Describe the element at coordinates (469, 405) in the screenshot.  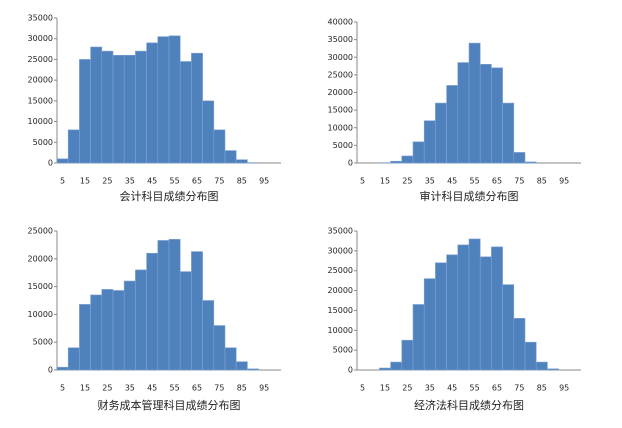
I see `chart-title: 经济法科目成绩分布图` at that location.